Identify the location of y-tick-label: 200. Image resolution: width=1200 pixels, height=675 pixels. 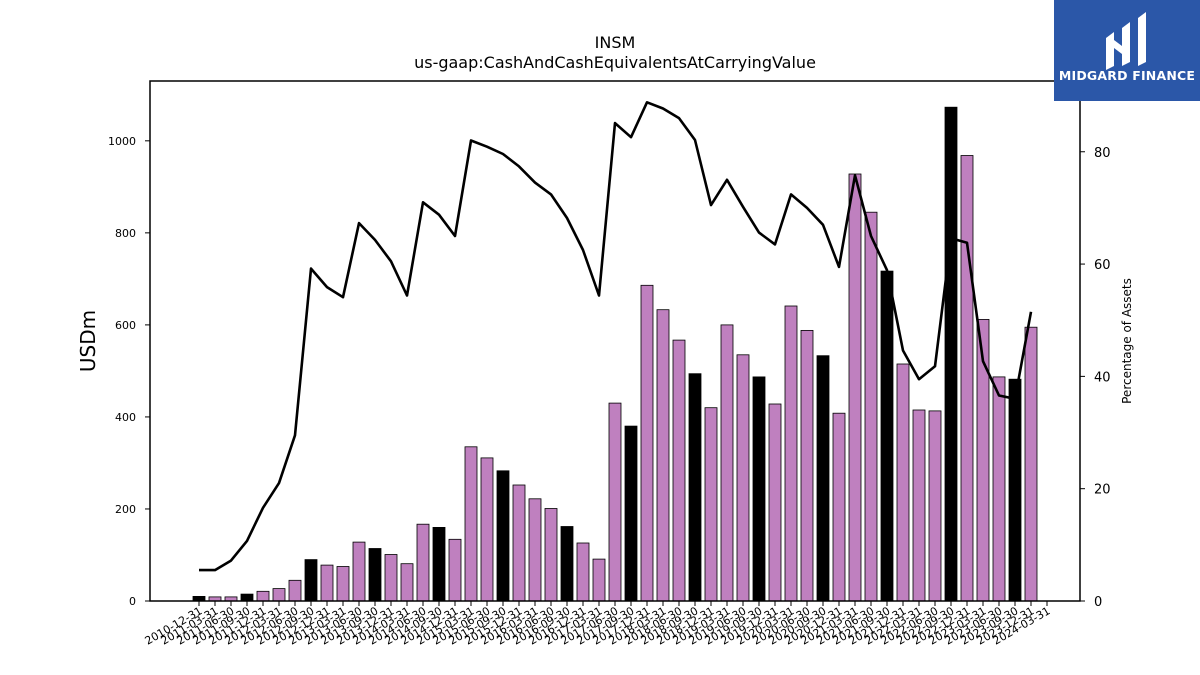
(125, 509).